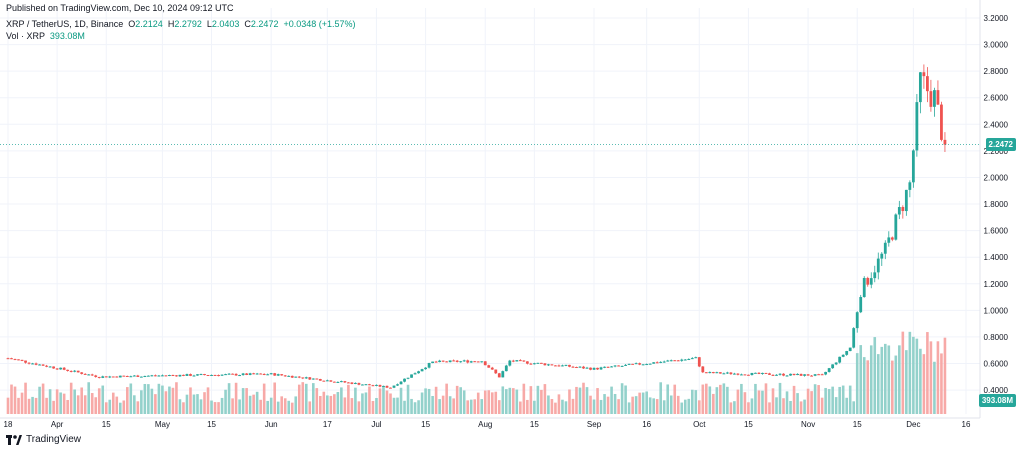 The width and height of the screenshot is (1024, 452). Describe the element at coordinates (996, 18) in the screenshot. I see `y-tick-label: 3.2000` at that location.